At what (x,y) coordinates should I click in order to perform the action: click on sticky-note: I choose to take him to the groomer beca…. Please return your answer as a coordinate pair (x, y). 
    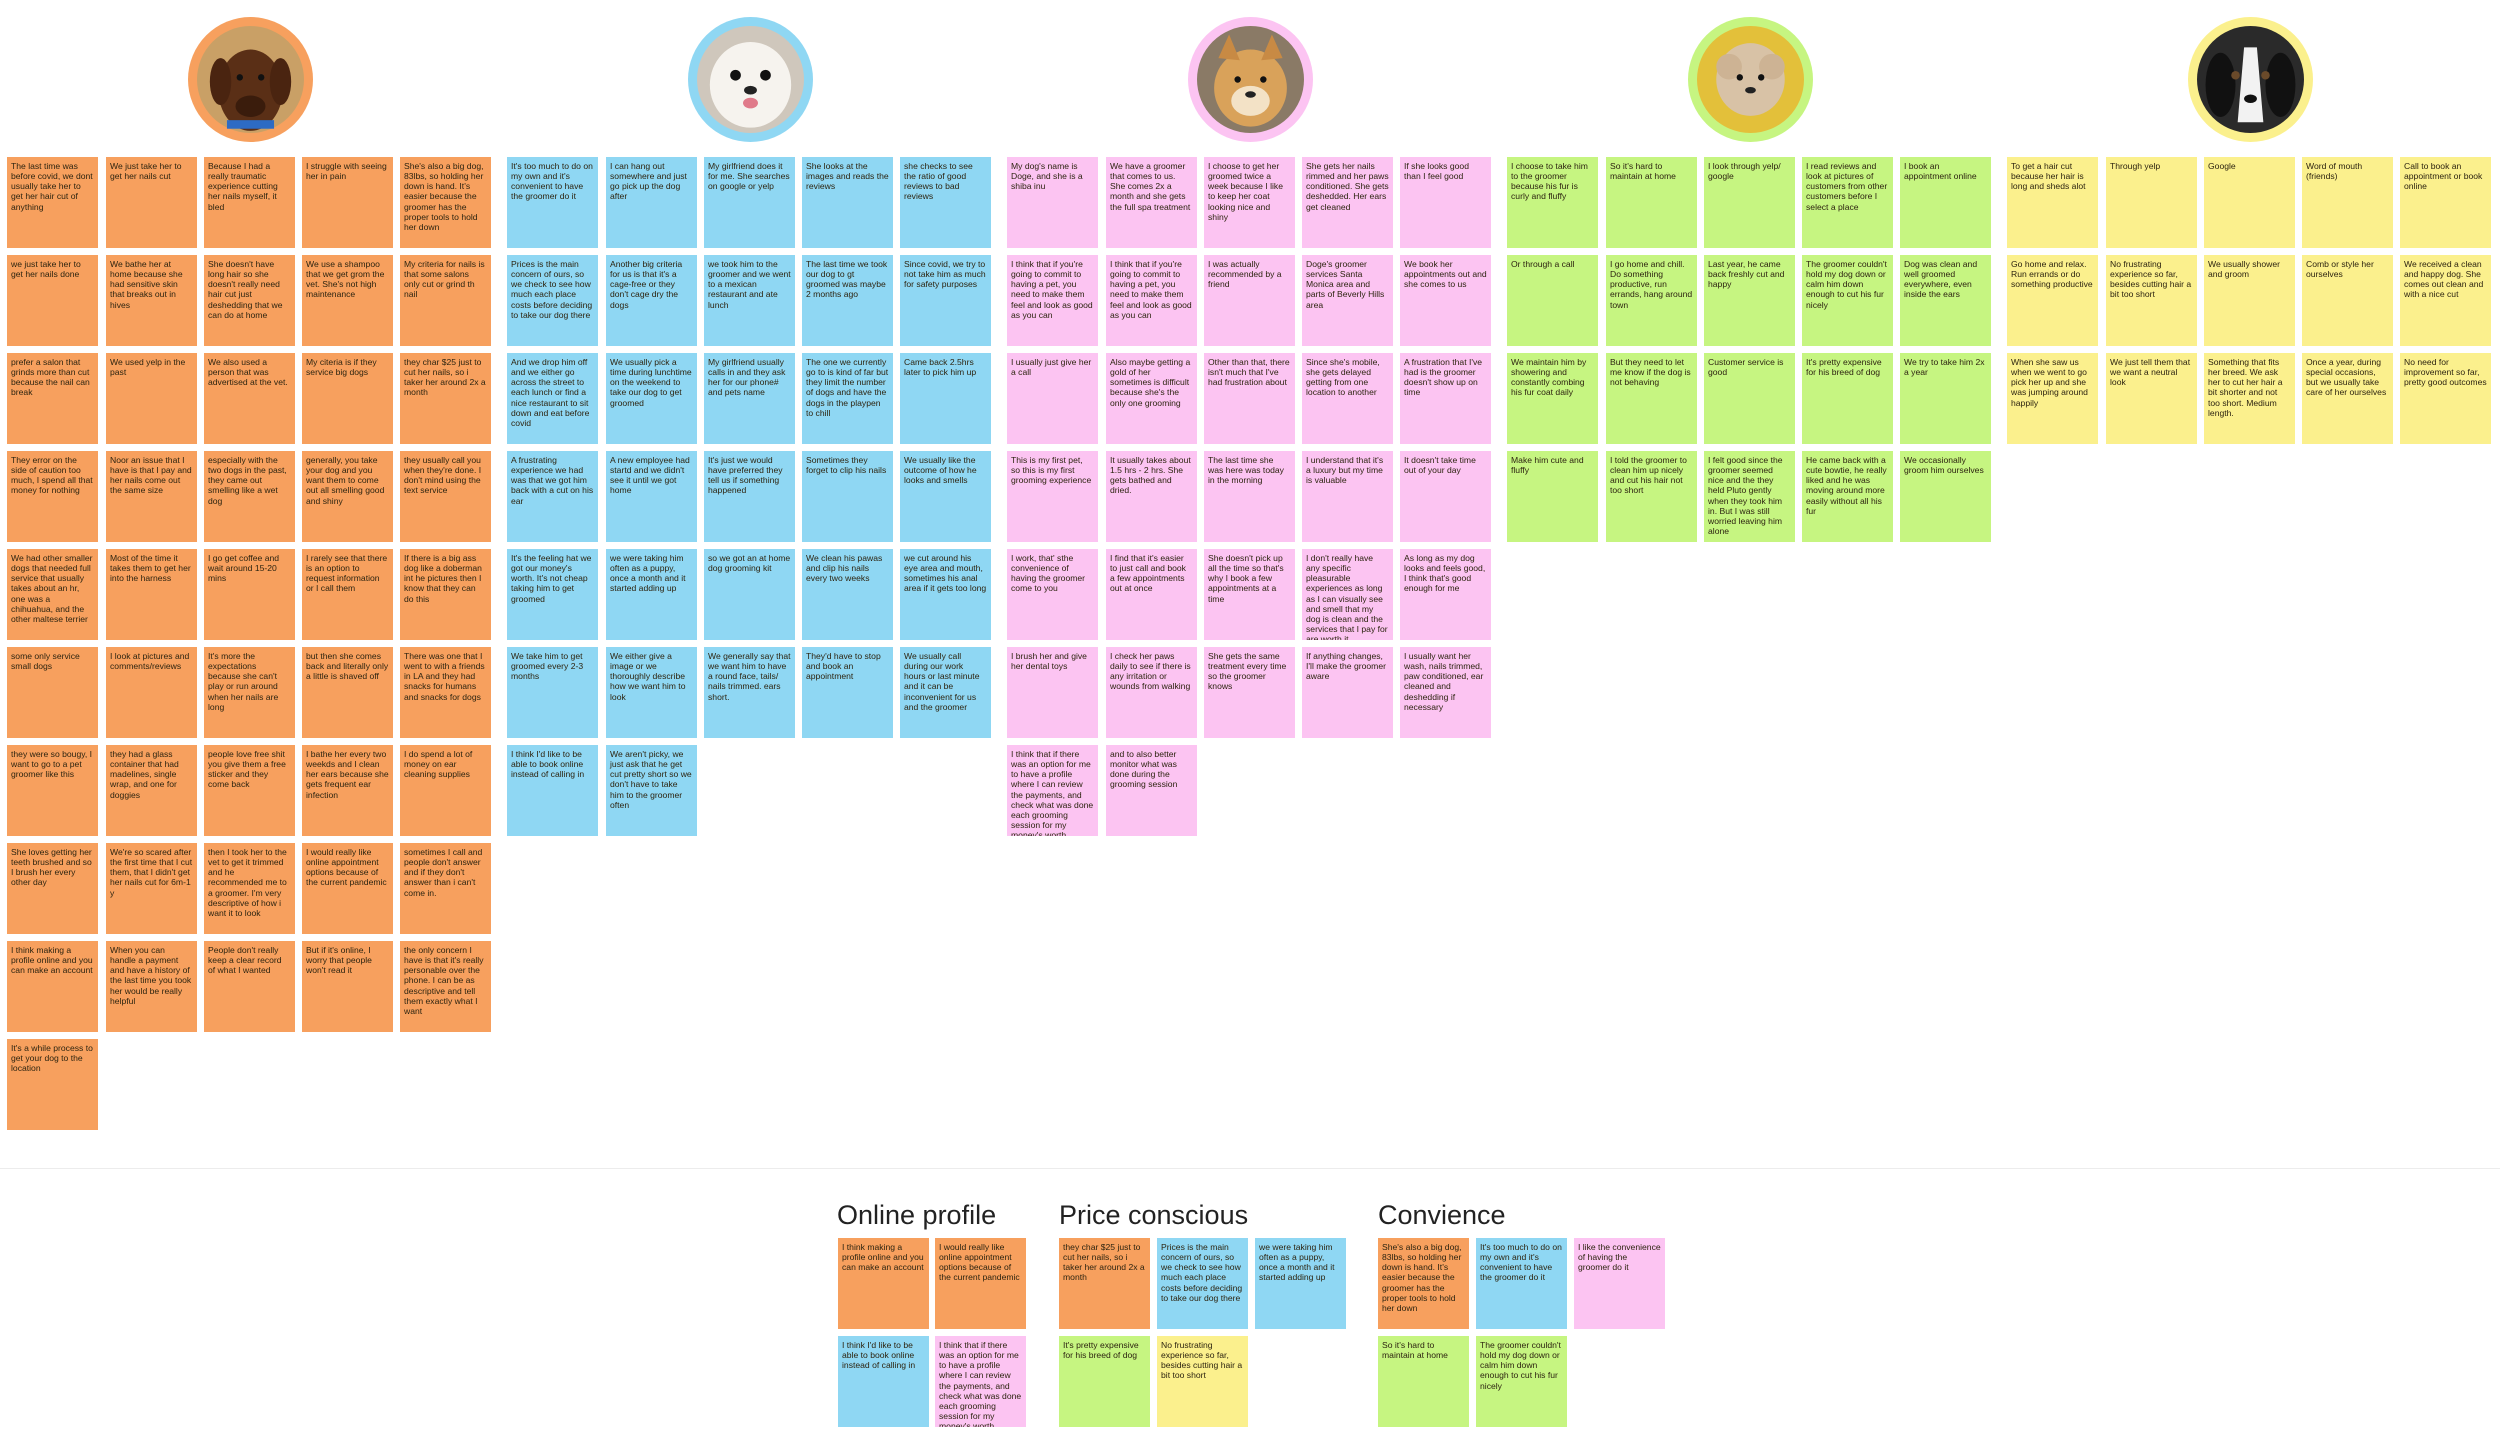
    Looking at the image, I should click on (1552, 202).